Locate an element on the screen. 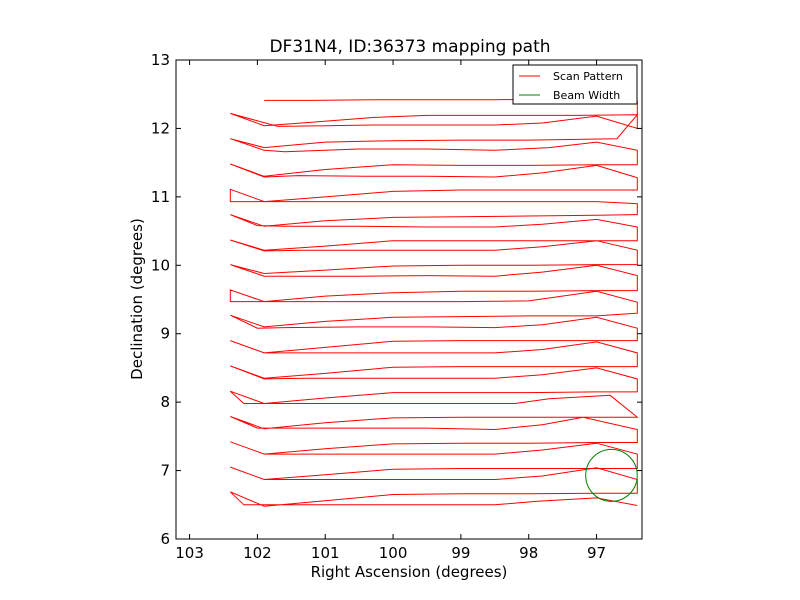  legend: Scan Pattern Beam Width is located at coordinates (575, 84).